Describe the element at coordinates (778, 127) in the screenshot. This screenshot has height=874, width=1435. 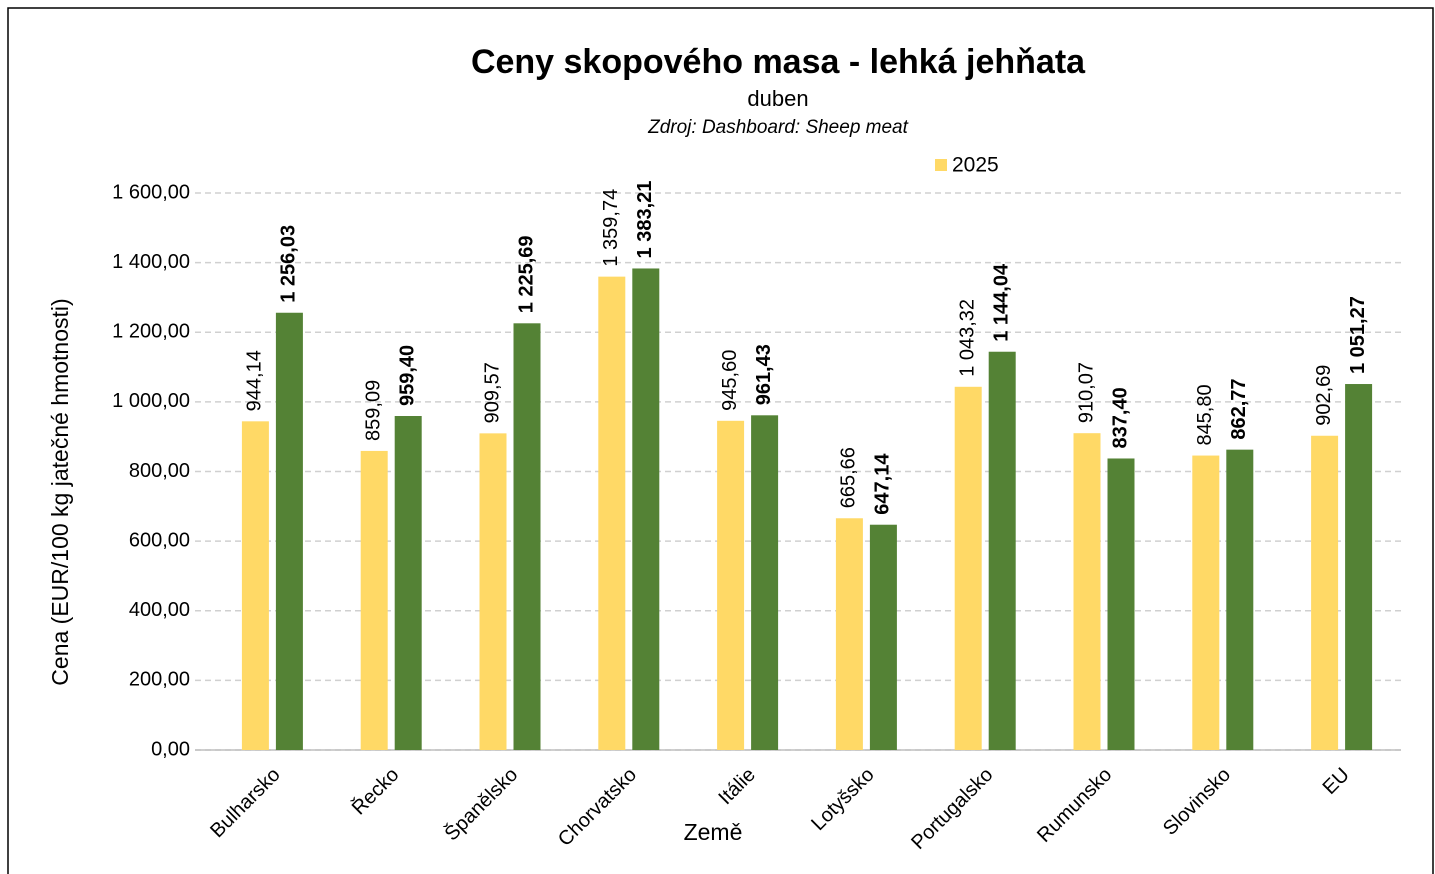
I see `chart-source: Zdroj: Dashboard: Sheep meat` at that location.